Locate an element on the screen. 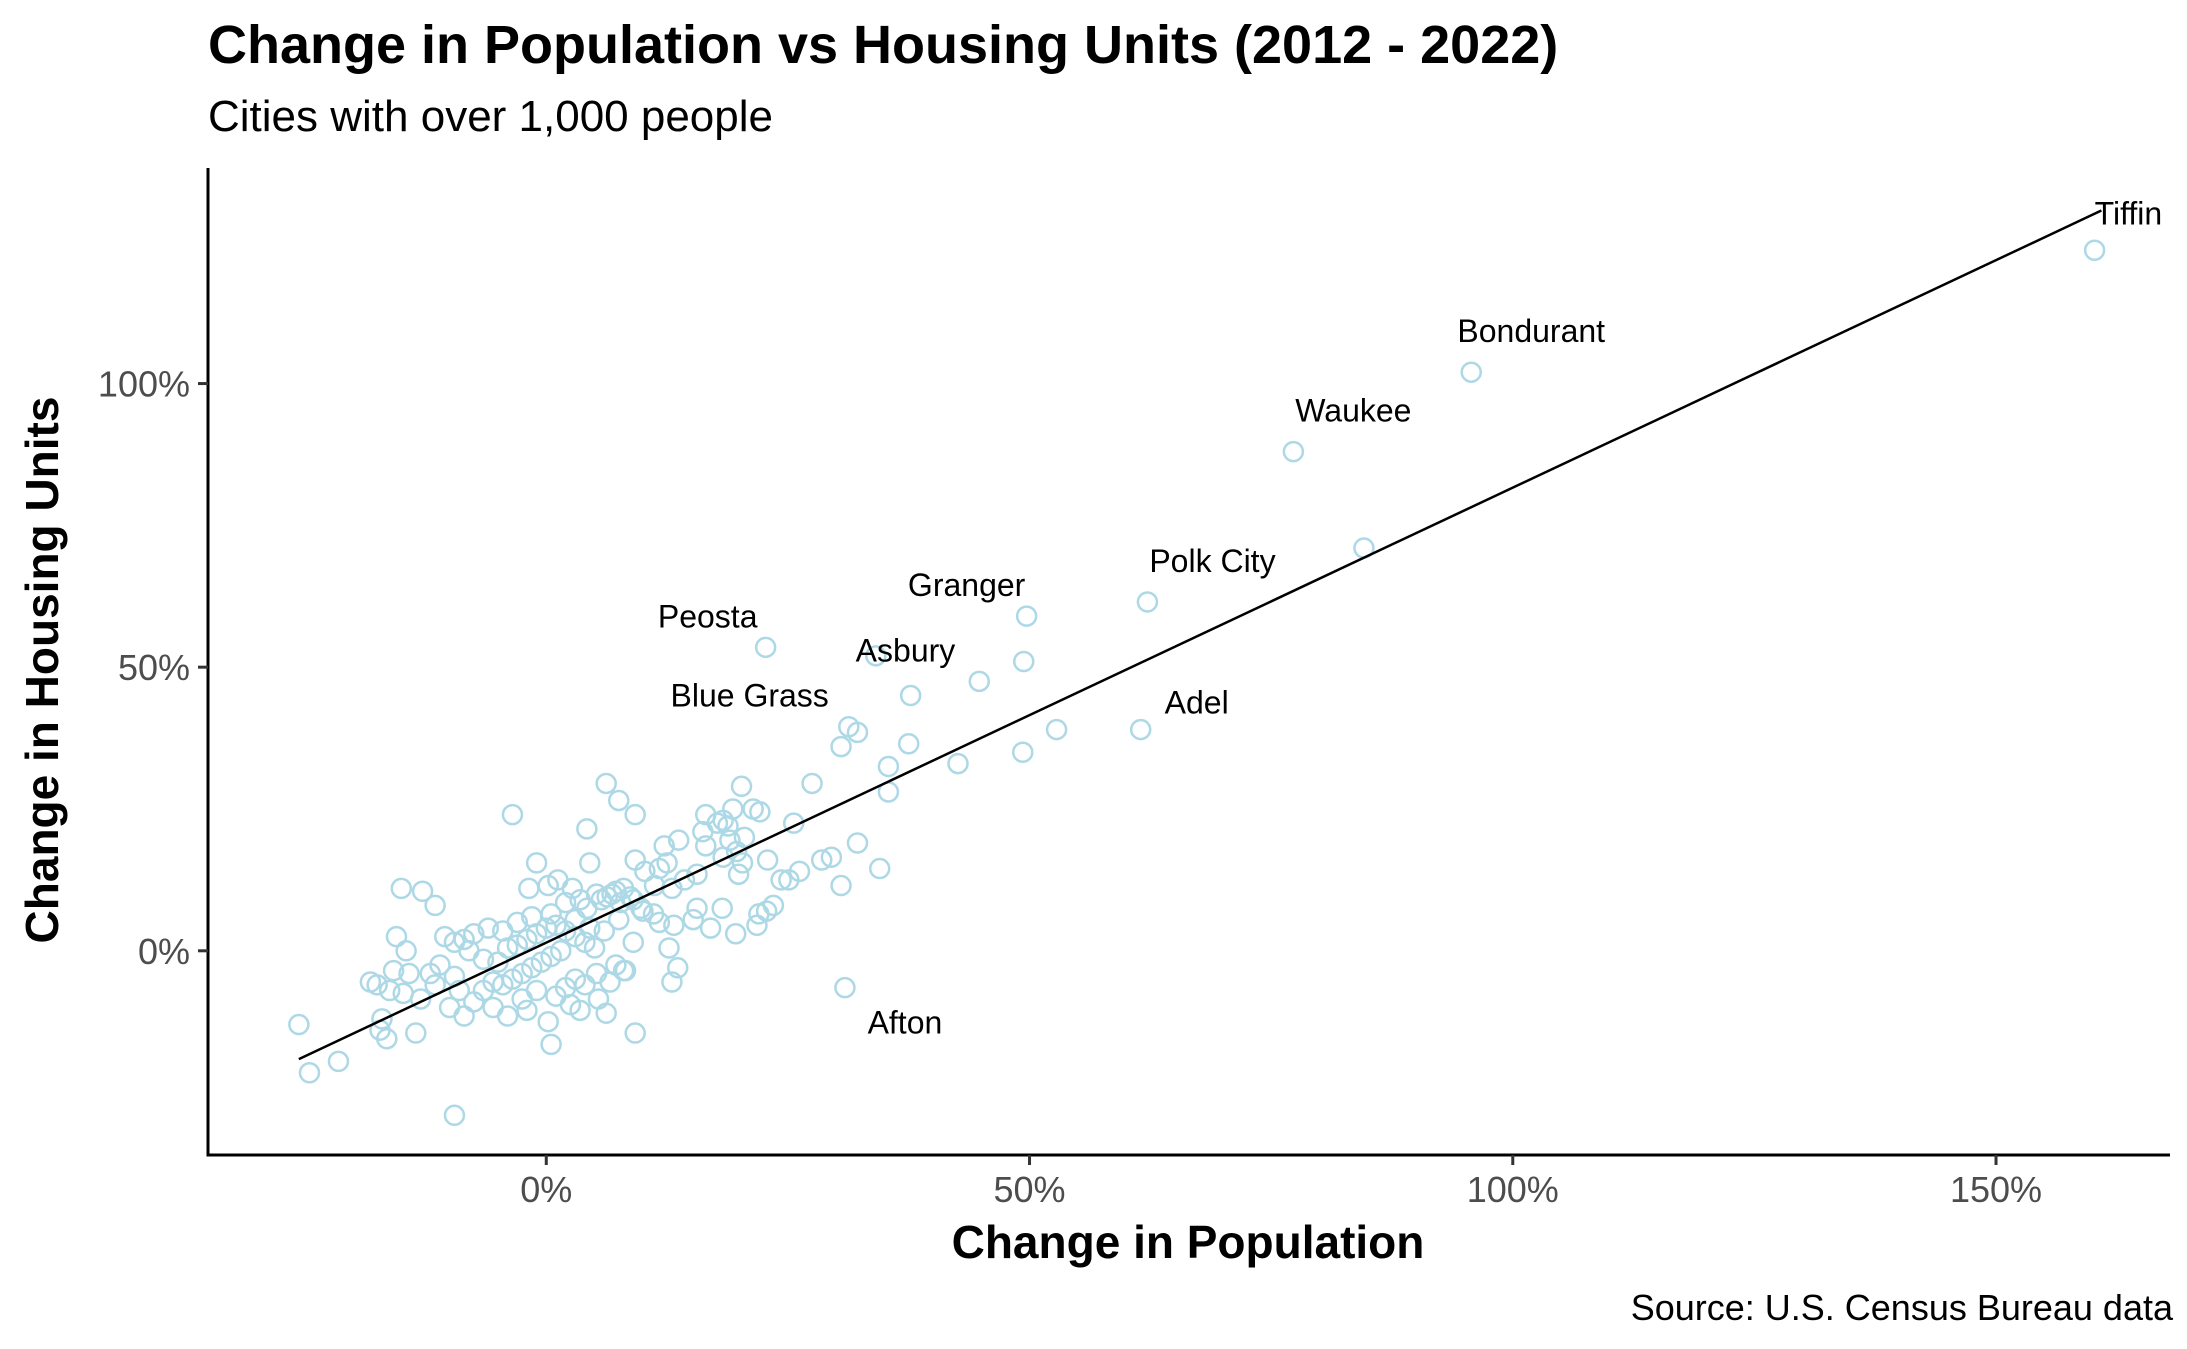 The image size is (2187, 1349). point-label: Bondurant is located at coordinates (1531, 331).